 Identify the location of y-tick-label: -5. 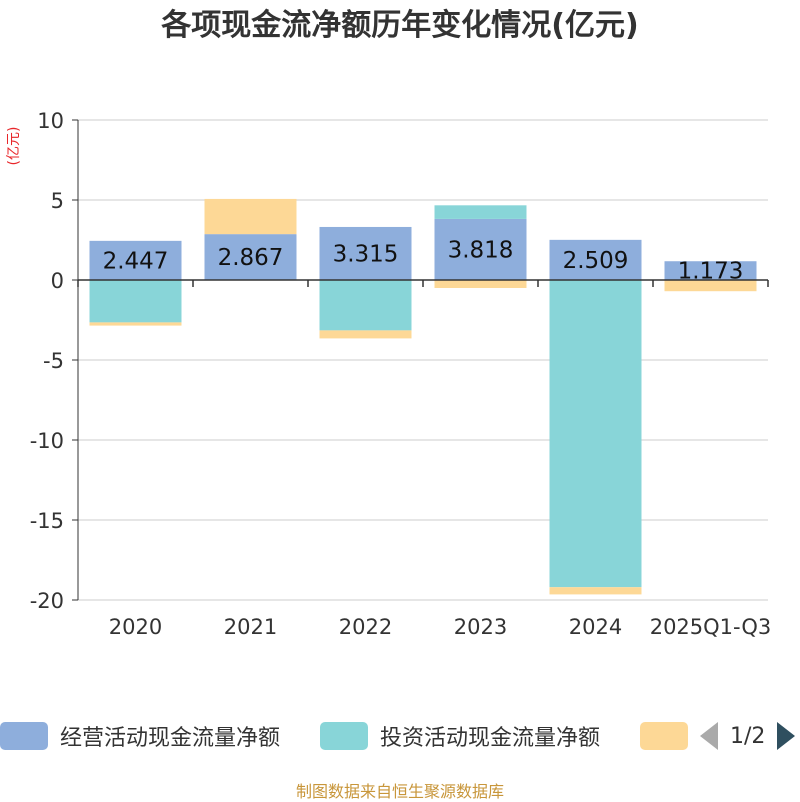
(53, 361).